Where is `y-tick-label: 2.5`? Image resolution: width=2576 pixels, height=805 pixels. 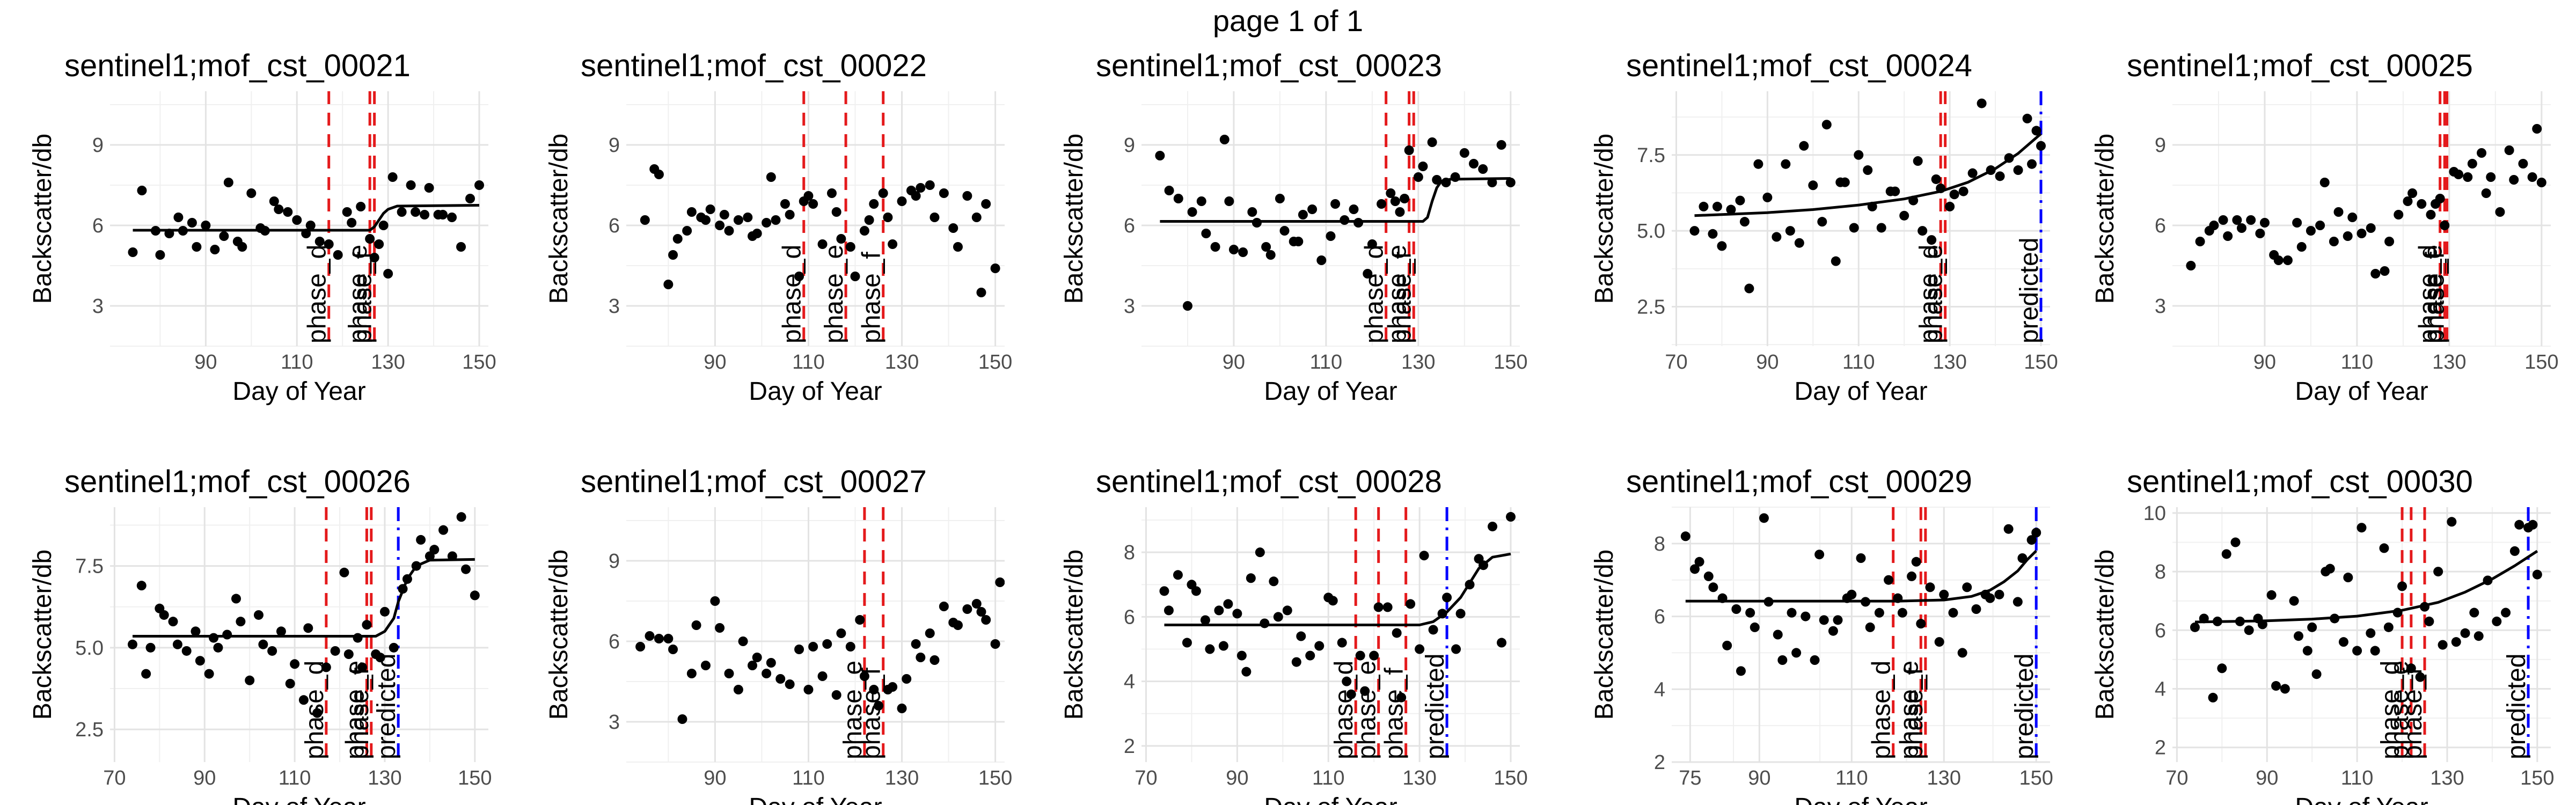 y-tick-label: 2.5 is located at coordinates (1651, 307).